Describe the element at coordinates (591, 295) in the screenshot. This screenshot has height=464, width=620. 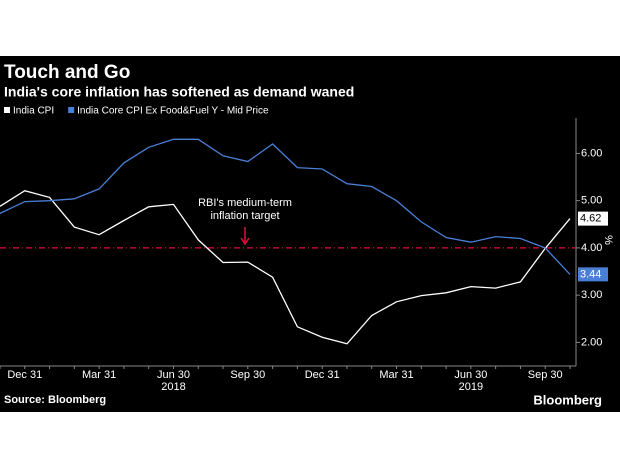
I see `y-tick-label: 3.00` at that location.